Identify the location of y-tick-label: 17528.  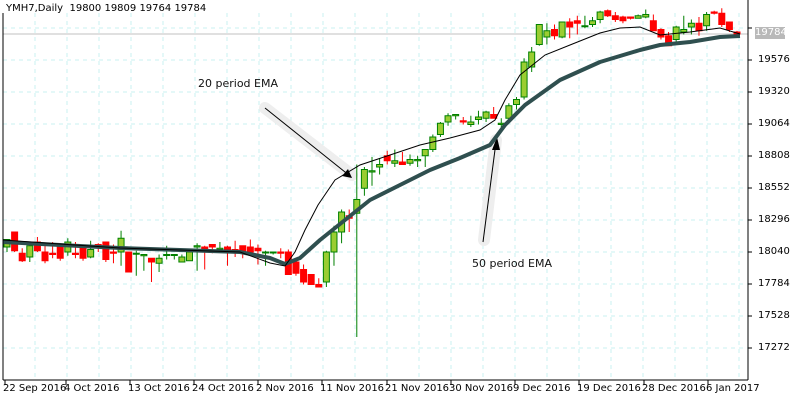
(774, 315).